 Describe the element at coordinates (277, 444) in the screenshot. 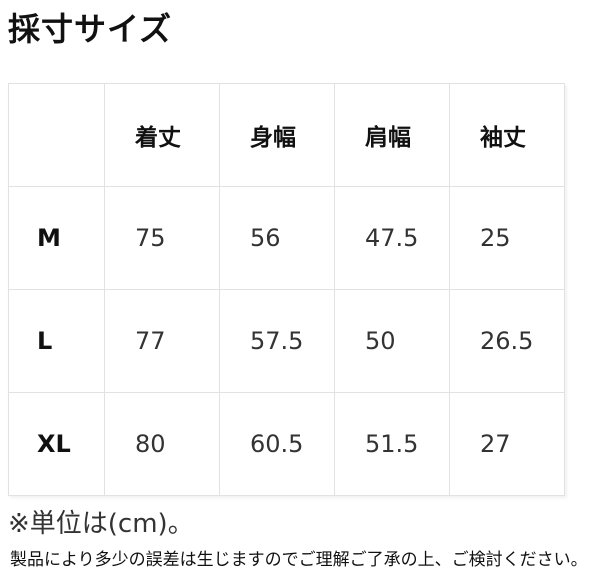

I see `table-cell: 60.5` at that location.